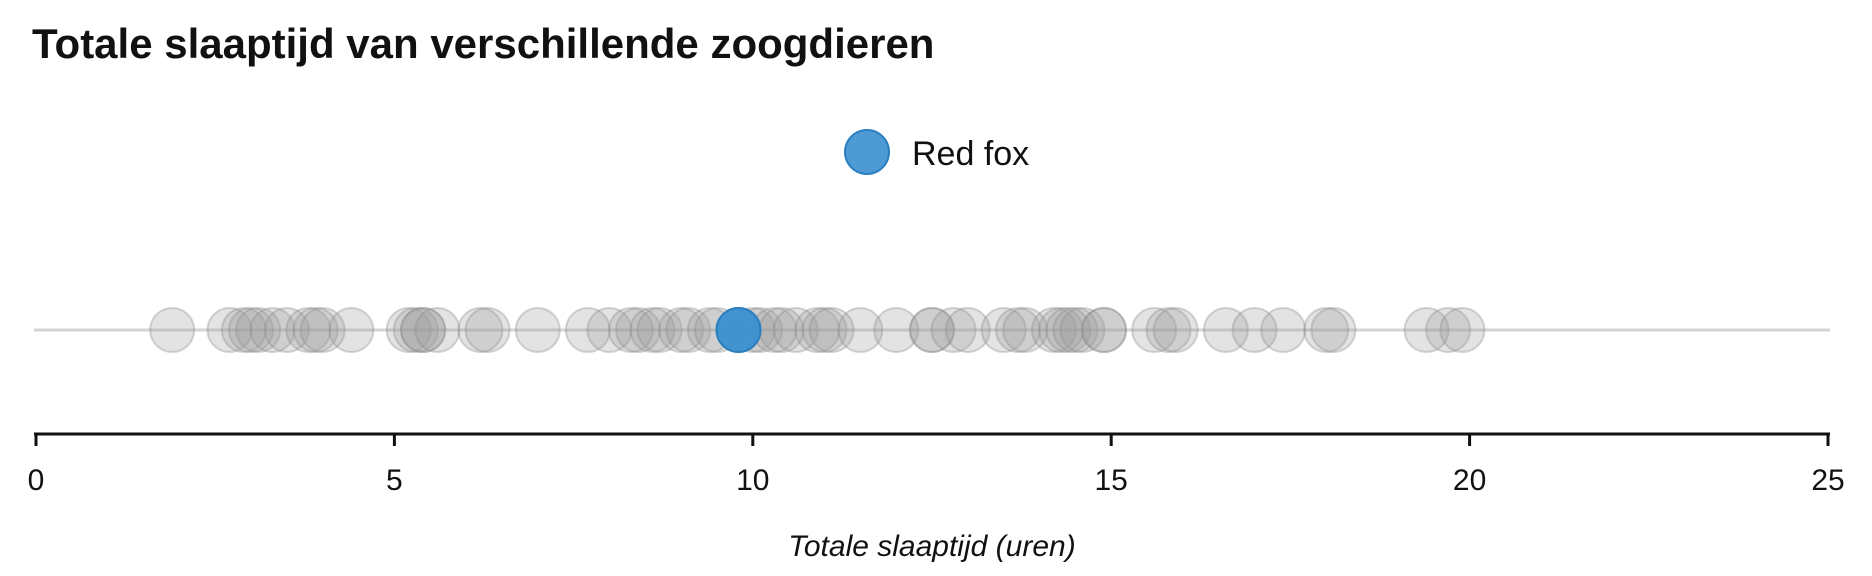  I want to click on highlight-point-red-fox, so click(738, 330).